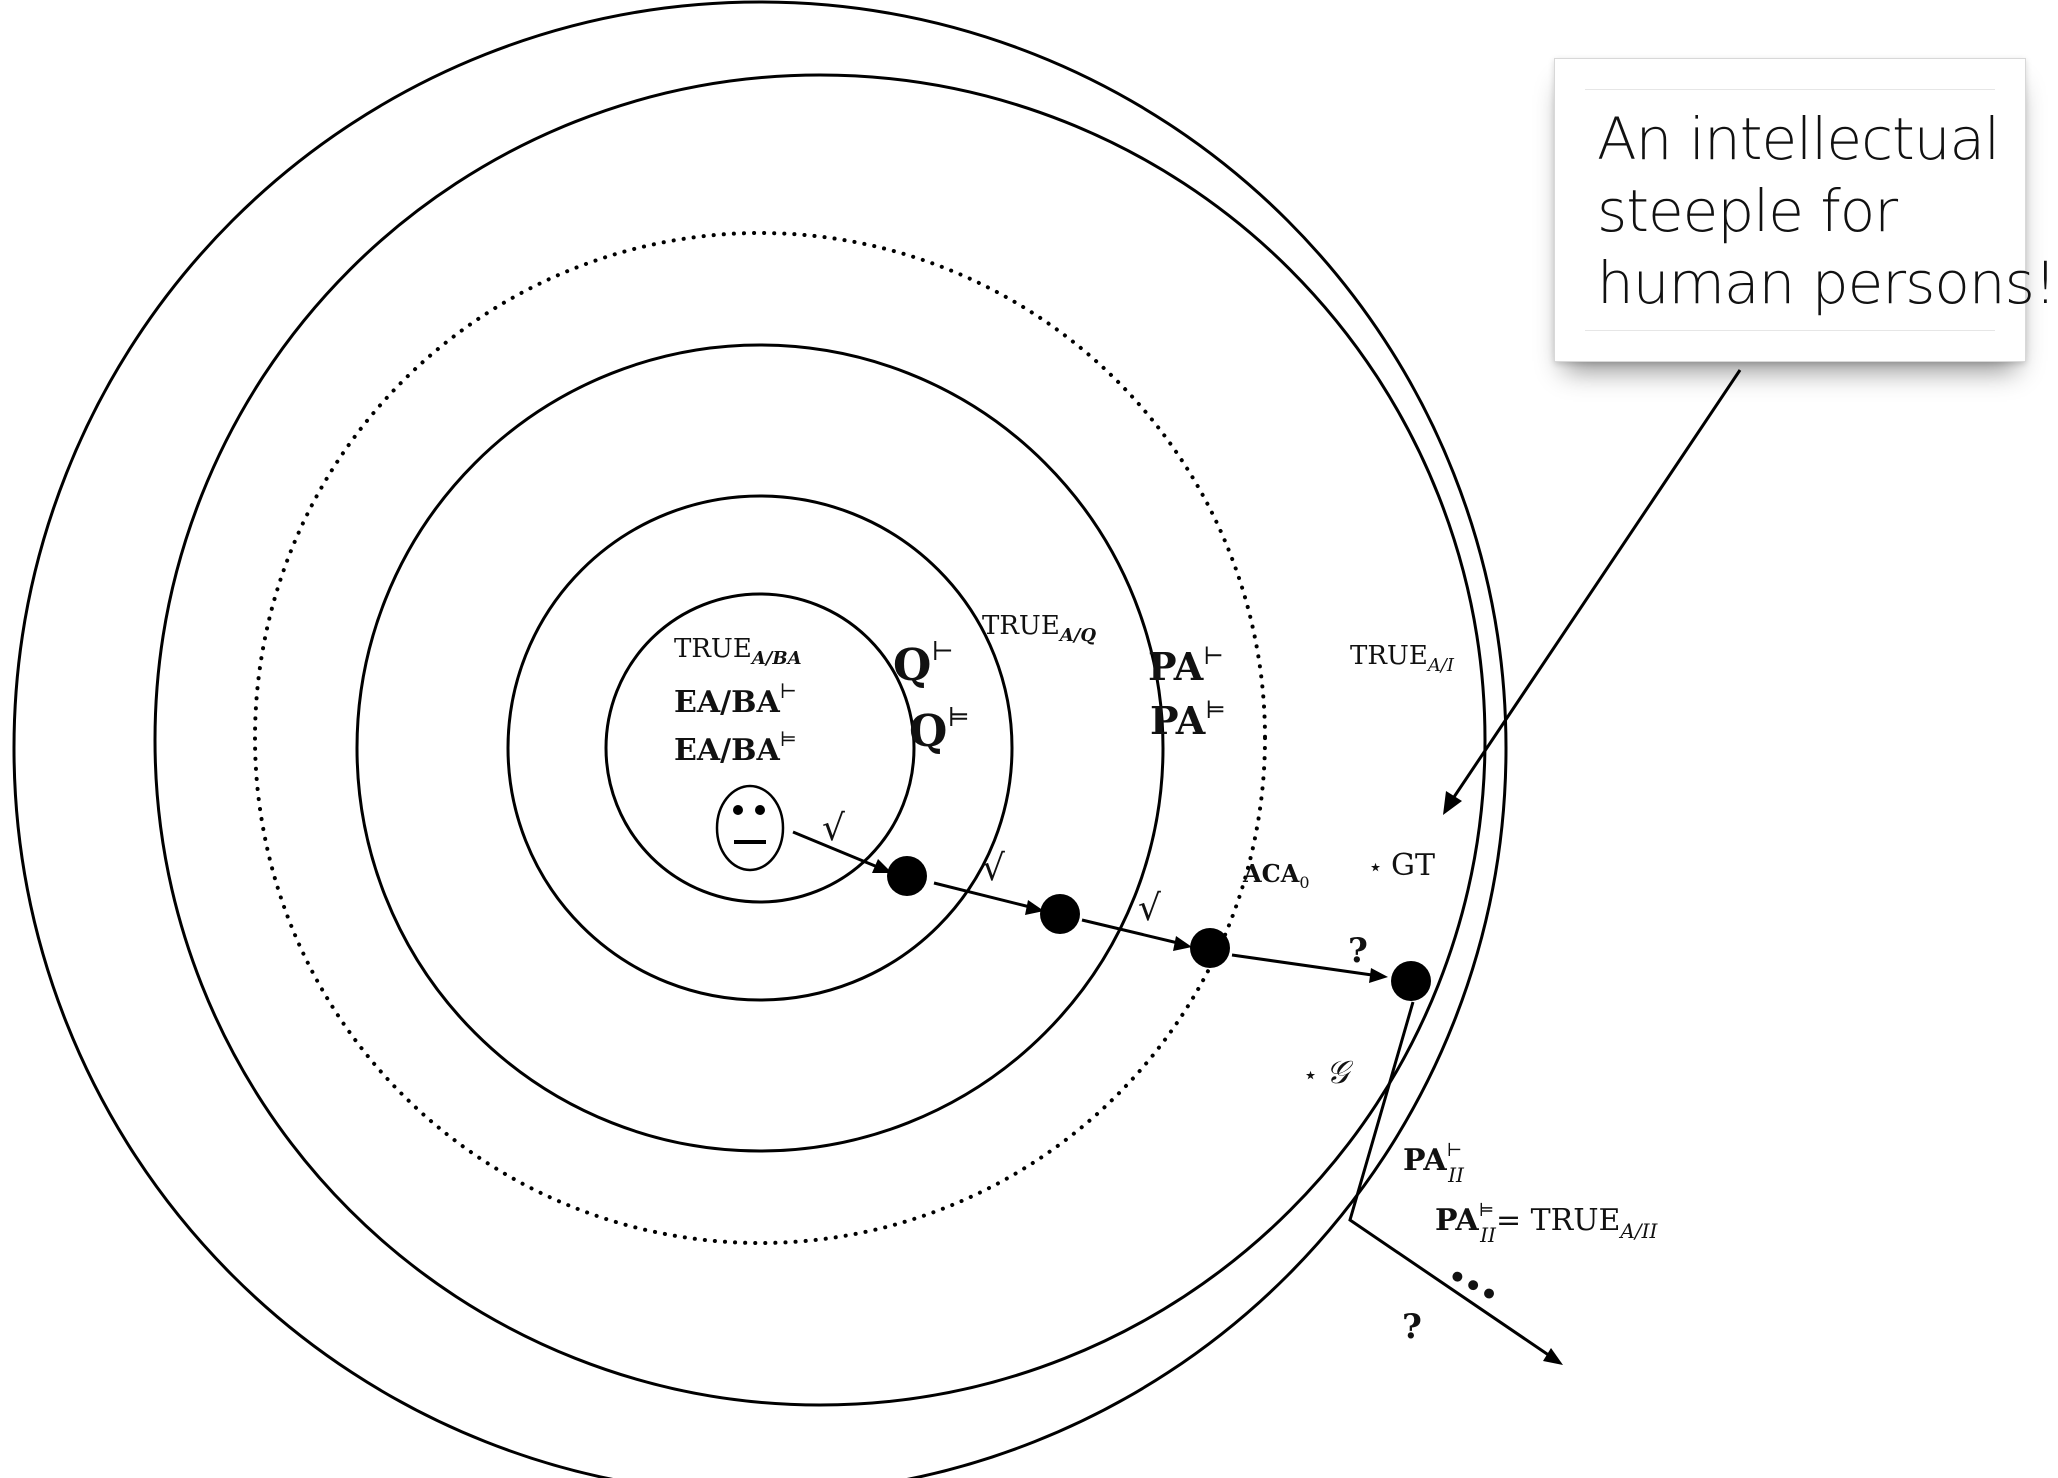  I want to click on inner-ring, so click(760, 748).